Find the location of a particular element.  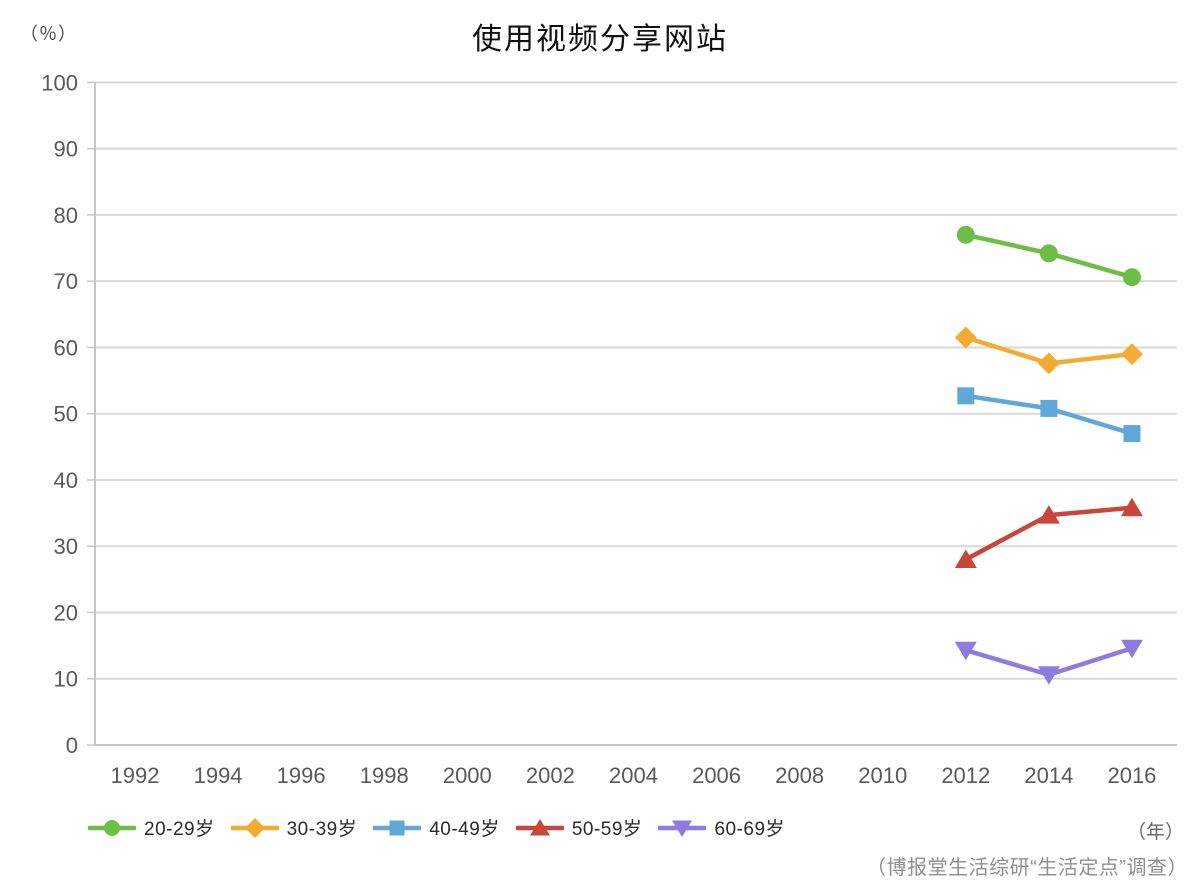

y-axis-label: 0 is located at coordinates (72, 745).